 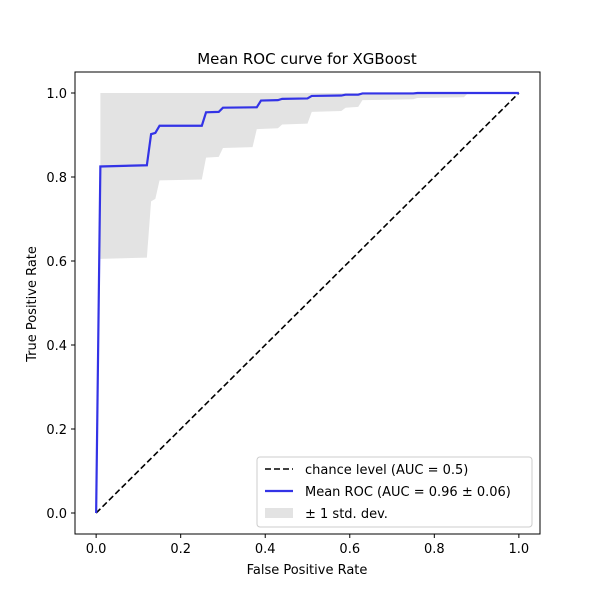 I want to click on y-tick-label: 0.8, so click(x=56, y=178).